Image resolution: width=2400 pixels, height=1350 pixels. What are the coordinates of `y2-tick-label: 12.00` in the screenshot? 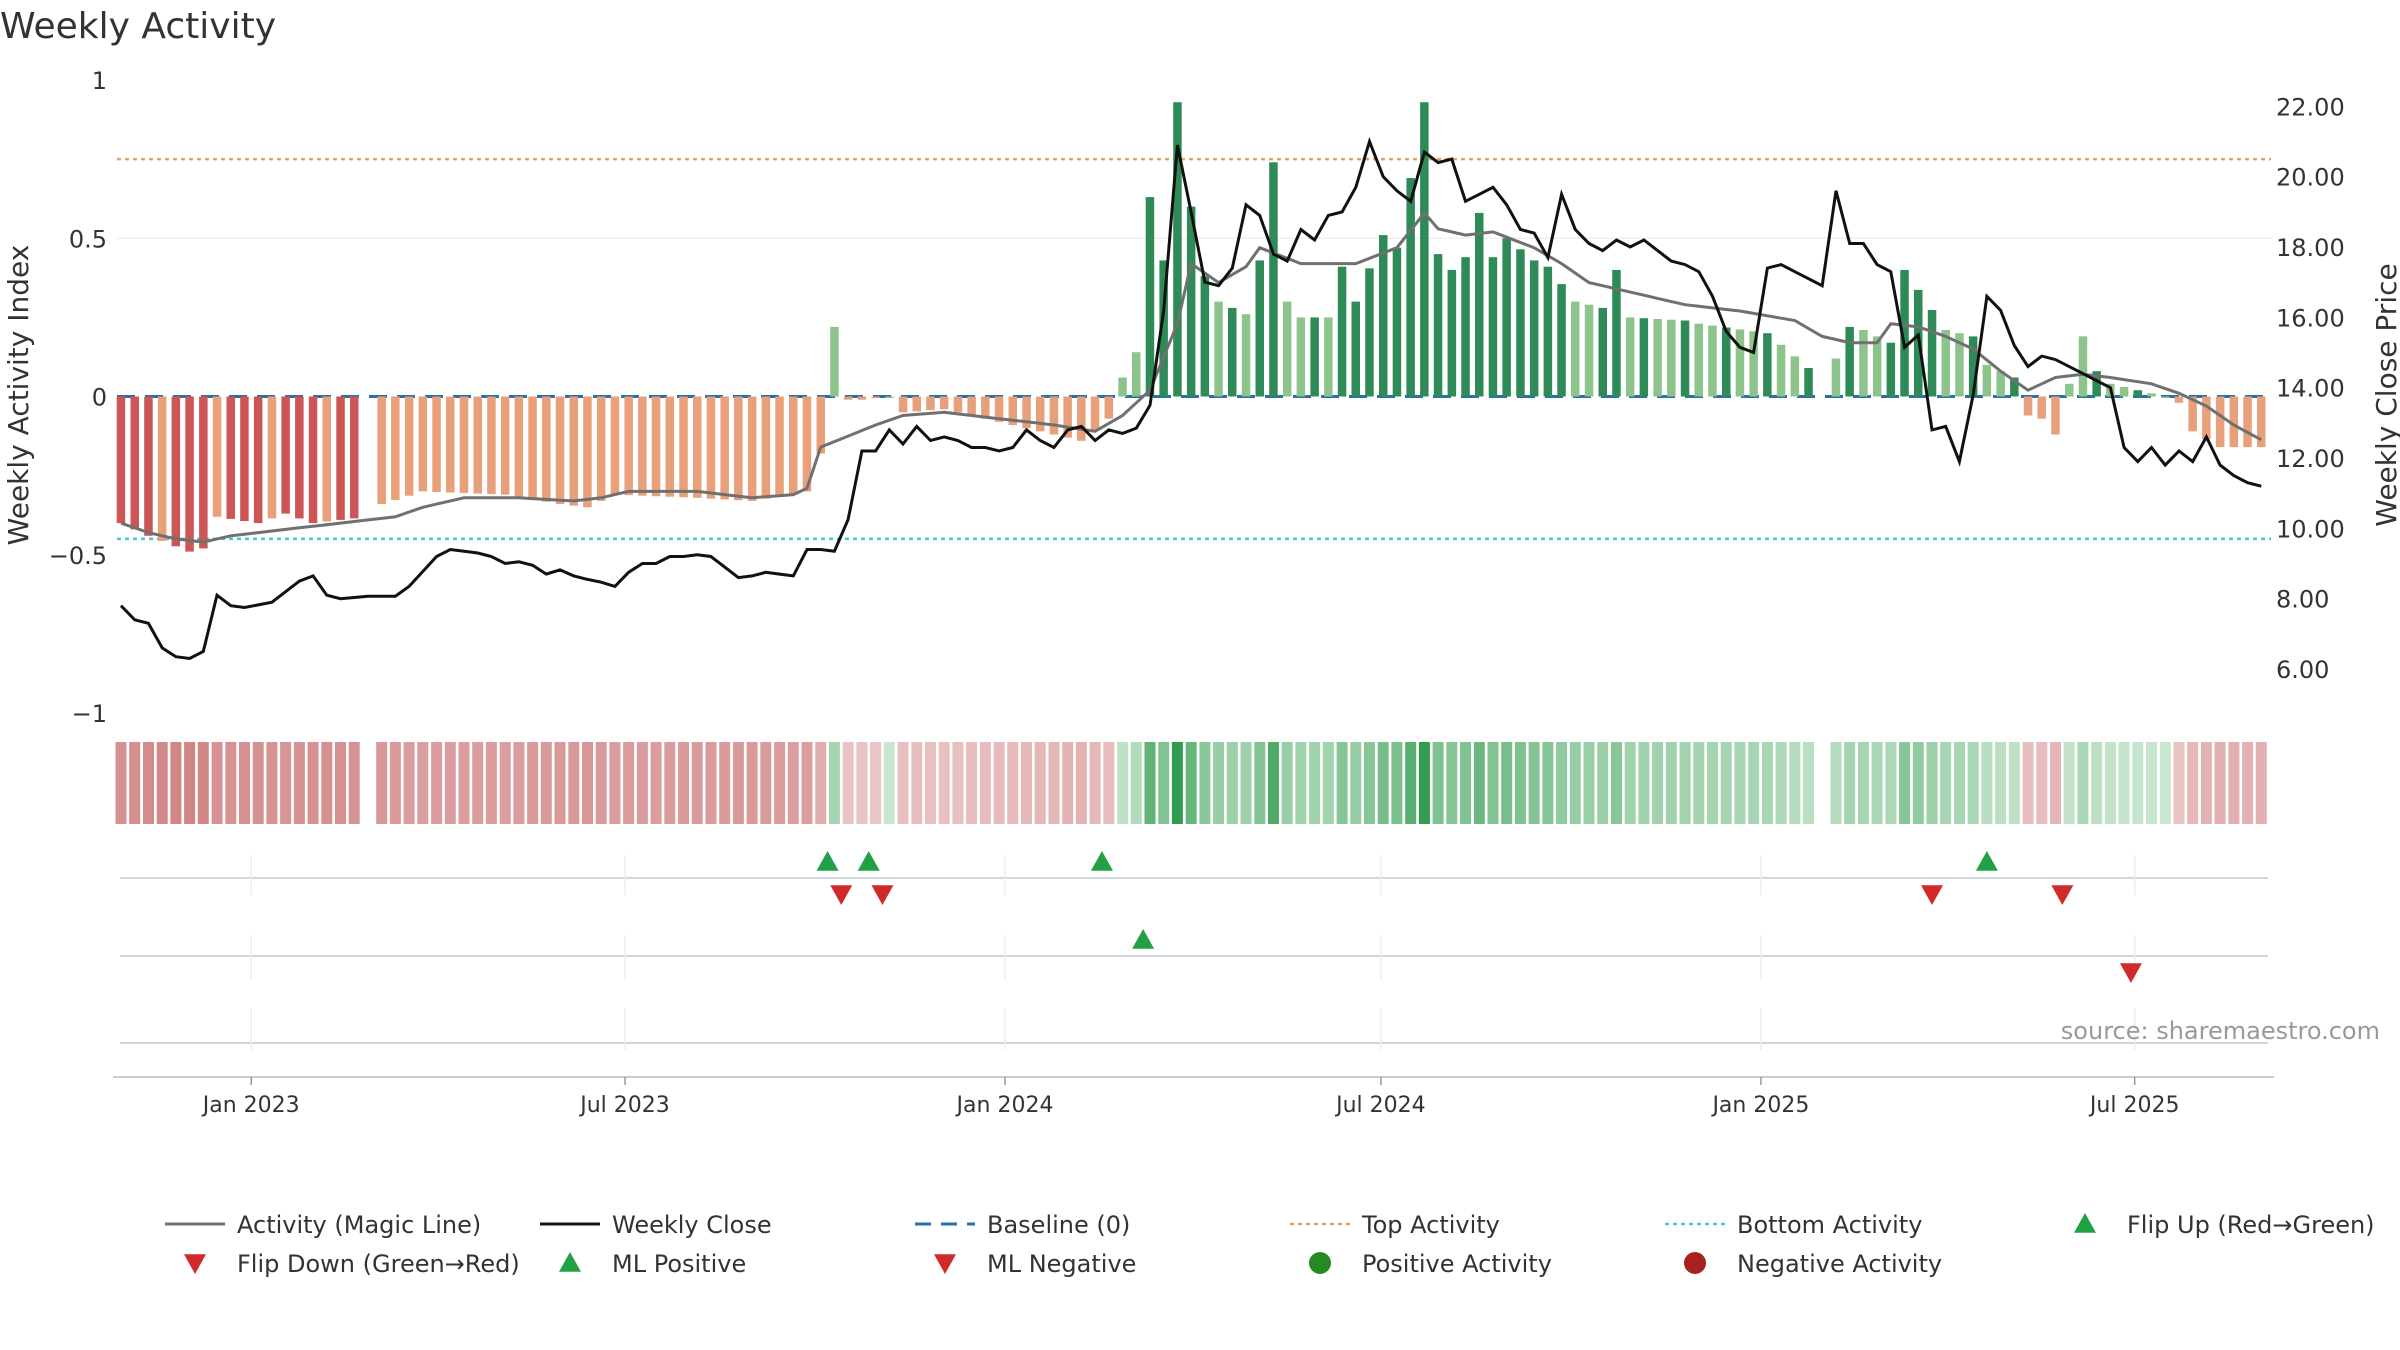 It's located at (2310, 459).